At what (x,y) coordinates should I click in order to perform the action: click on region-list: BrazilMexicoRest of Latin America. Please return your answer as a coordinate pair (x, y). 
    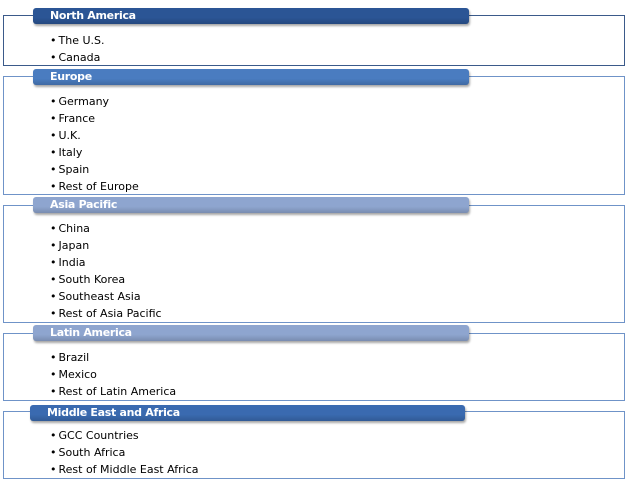
    Looking at the image, I should click on (113, 374).